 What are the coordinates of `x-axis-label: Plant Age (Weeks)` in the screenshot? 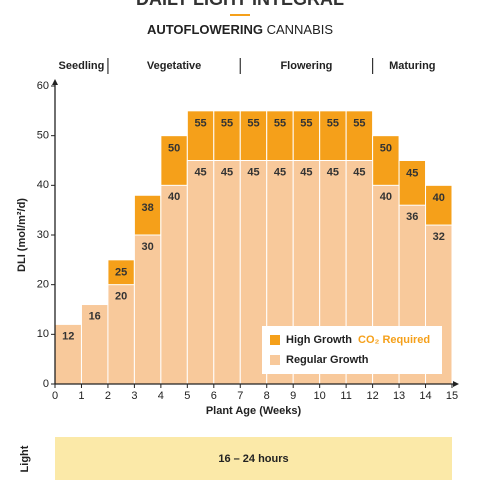 It's located at (254, 411).